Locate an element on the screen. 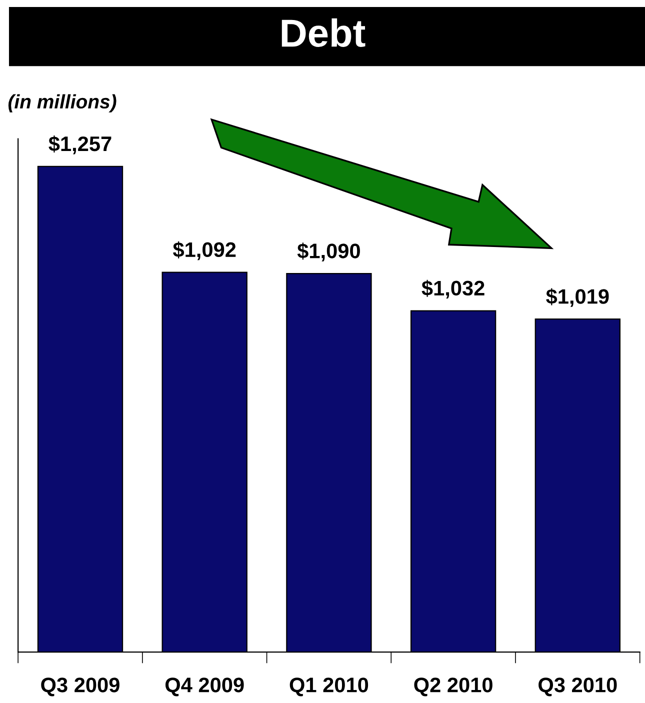 The height and width of the screenshot is (703, 645). data-label: $1,257 is located at coordinates (80, 145).